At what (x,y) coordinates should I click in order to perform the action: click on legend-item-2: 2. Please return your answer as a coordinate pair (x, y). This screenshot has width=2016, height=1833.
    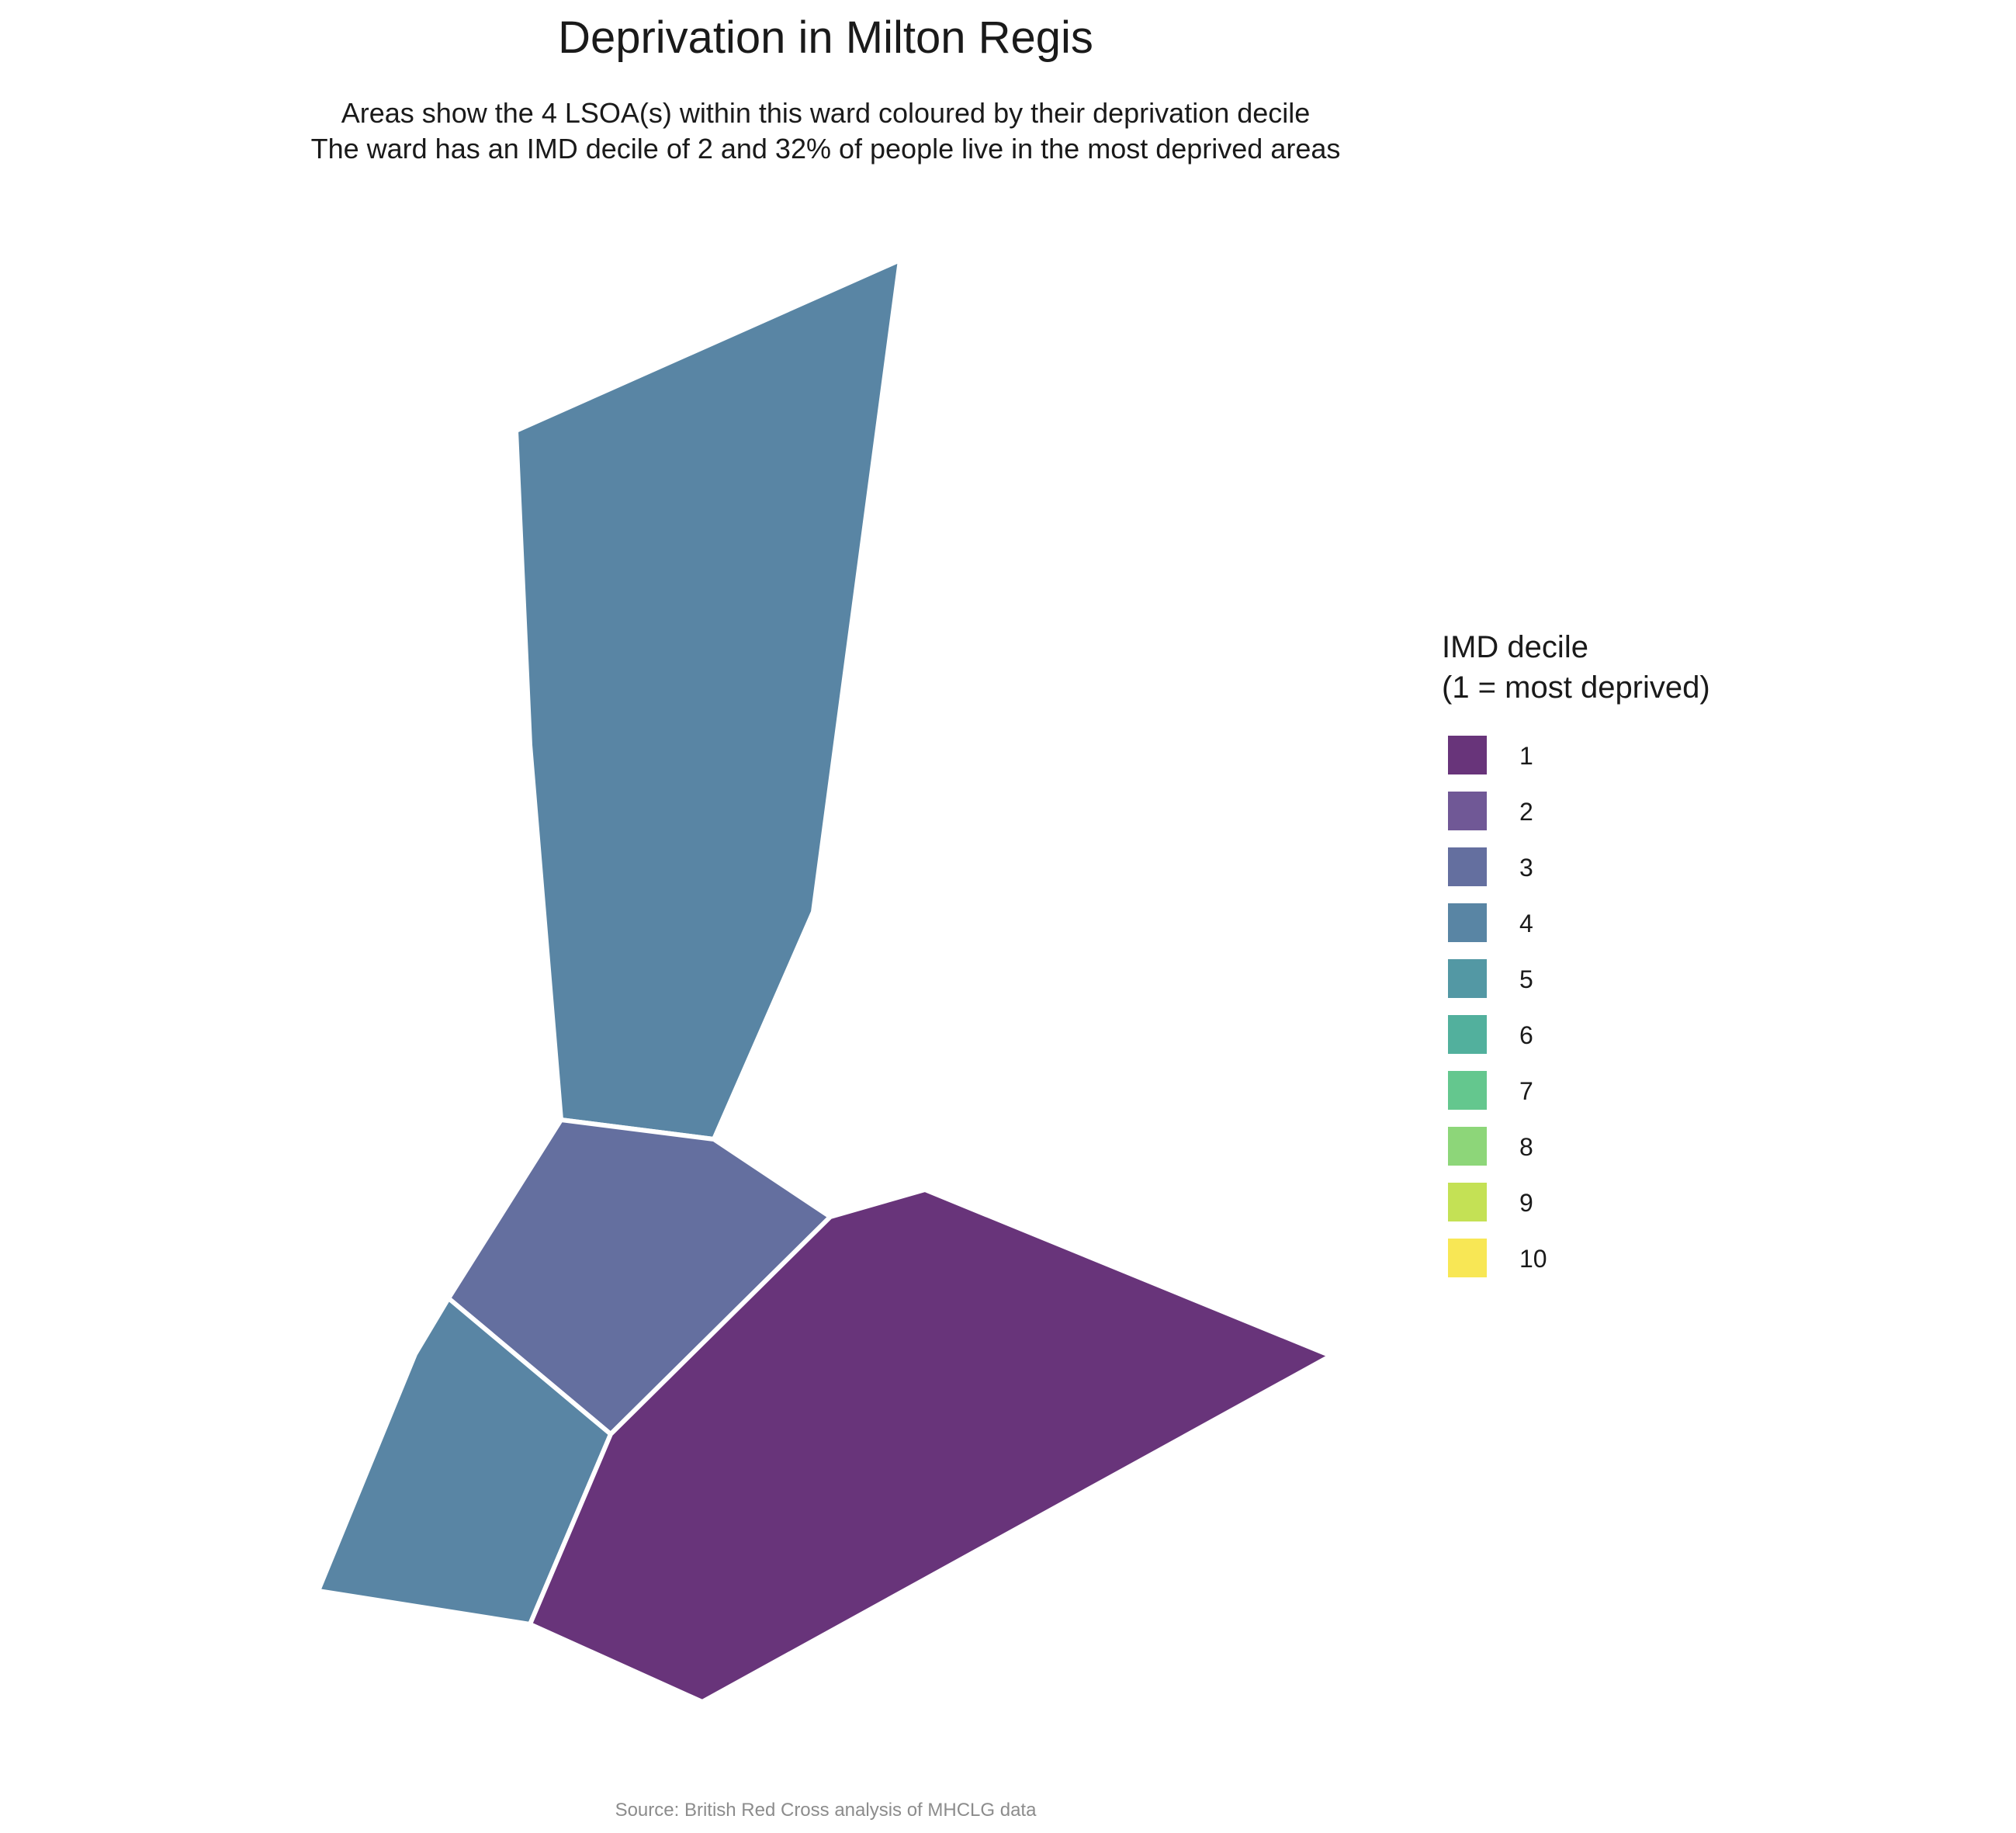
    Looking at the image, I should click on (1576, 819).